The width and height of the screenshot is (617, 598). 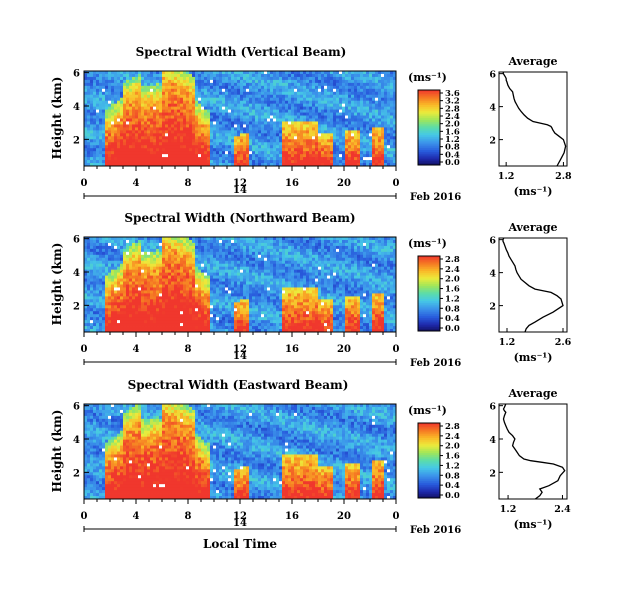 What do you see at coordinates (429, 119) in the screenshot?
I see `colorbar-segment` at bounding box center [429, 119].